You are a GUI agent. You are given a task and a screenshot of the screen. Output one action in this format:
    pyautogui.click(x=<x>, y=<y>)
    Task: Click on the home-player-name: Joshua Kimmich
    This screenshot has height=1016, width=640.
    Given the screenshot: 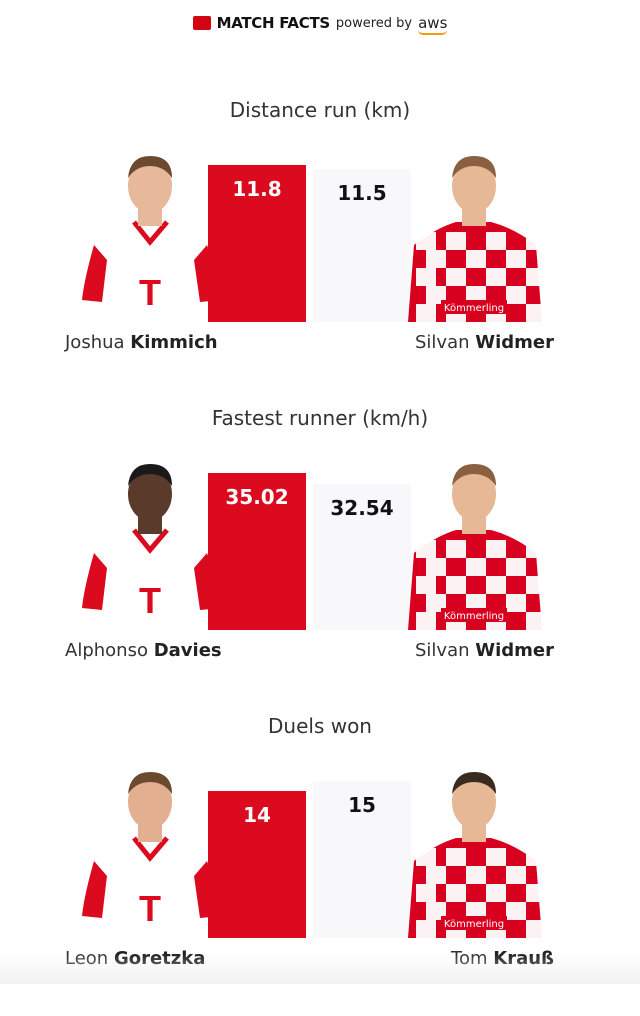 What is the action you would take?
    pyautogui.click(x=141, y=342)
    